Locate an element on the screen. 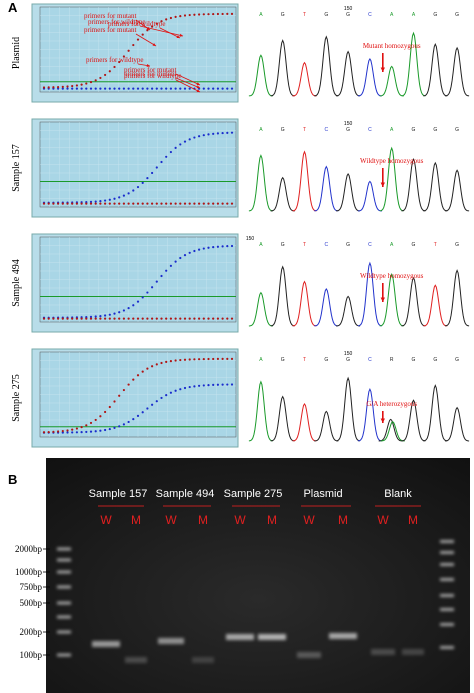 This screenshot has width=474, height=693. genotype-call: Mutant homozygous is located at coordinates (392, 46).